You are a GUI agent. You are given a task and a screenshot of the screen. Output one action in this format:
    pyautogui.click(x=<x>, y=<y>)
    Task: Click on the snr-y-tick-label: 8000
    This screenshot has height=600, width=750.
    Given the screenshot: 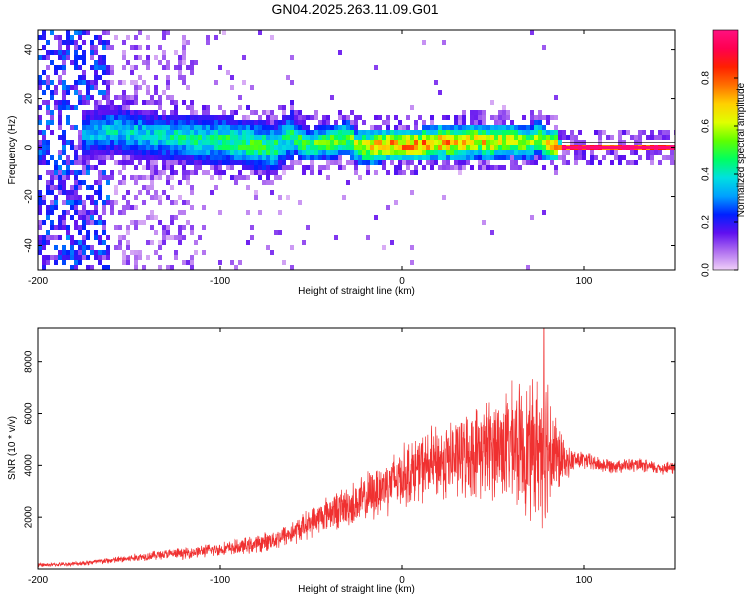 What is the action you would take?
    pyautogui.click(x=29, y=361)
    